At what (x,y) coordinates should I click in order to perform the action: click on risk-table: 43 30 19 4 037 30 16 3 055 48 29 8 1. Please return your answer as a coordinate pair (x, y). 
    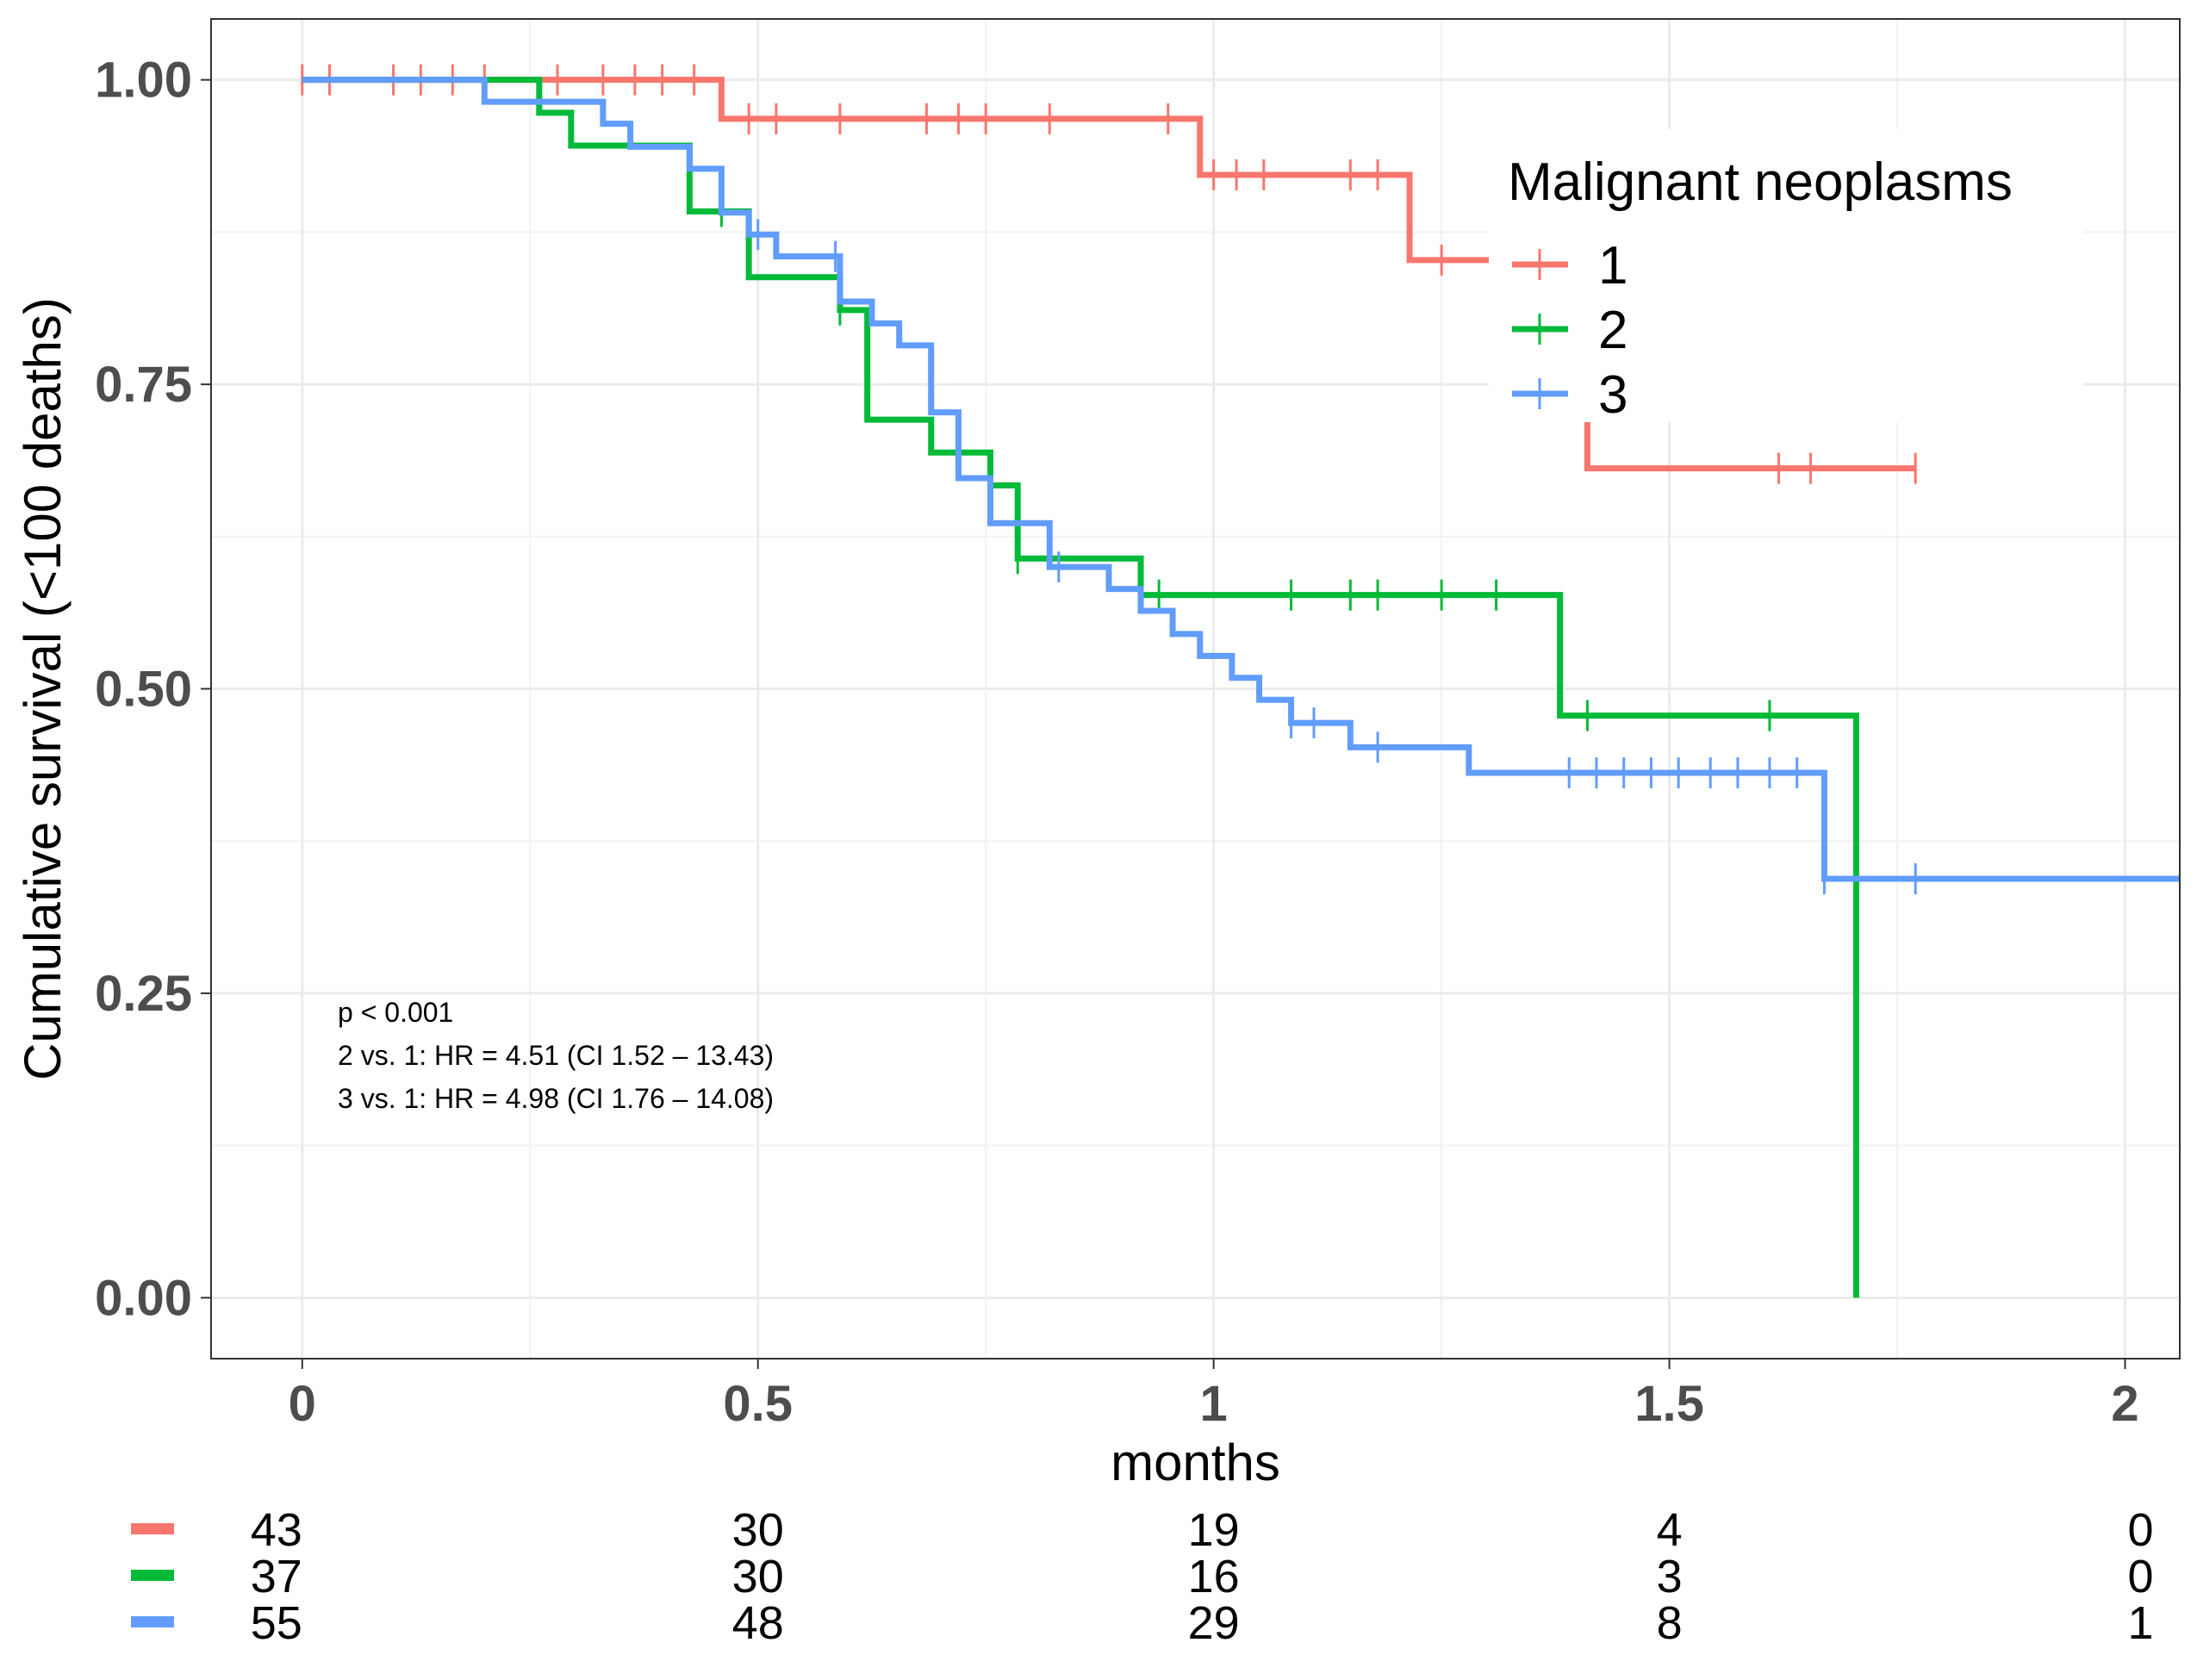
    Looking at the image, I should click on (1142, 1577).